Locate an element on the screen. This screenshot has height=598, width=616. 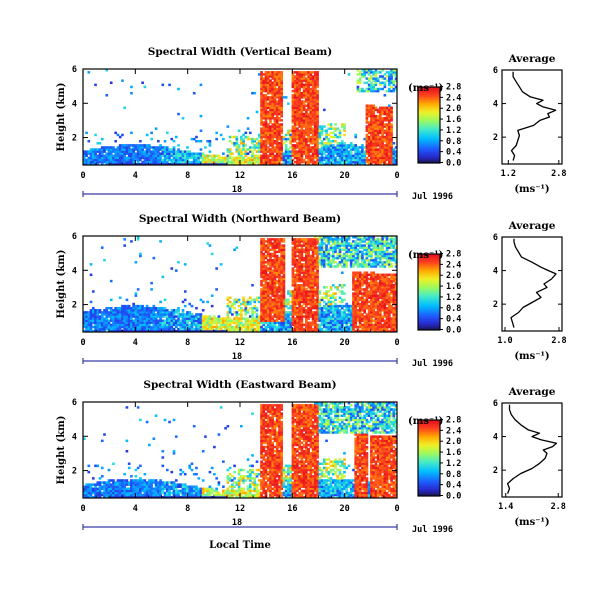
heatmap-cells is located at coordinates (240, 117).